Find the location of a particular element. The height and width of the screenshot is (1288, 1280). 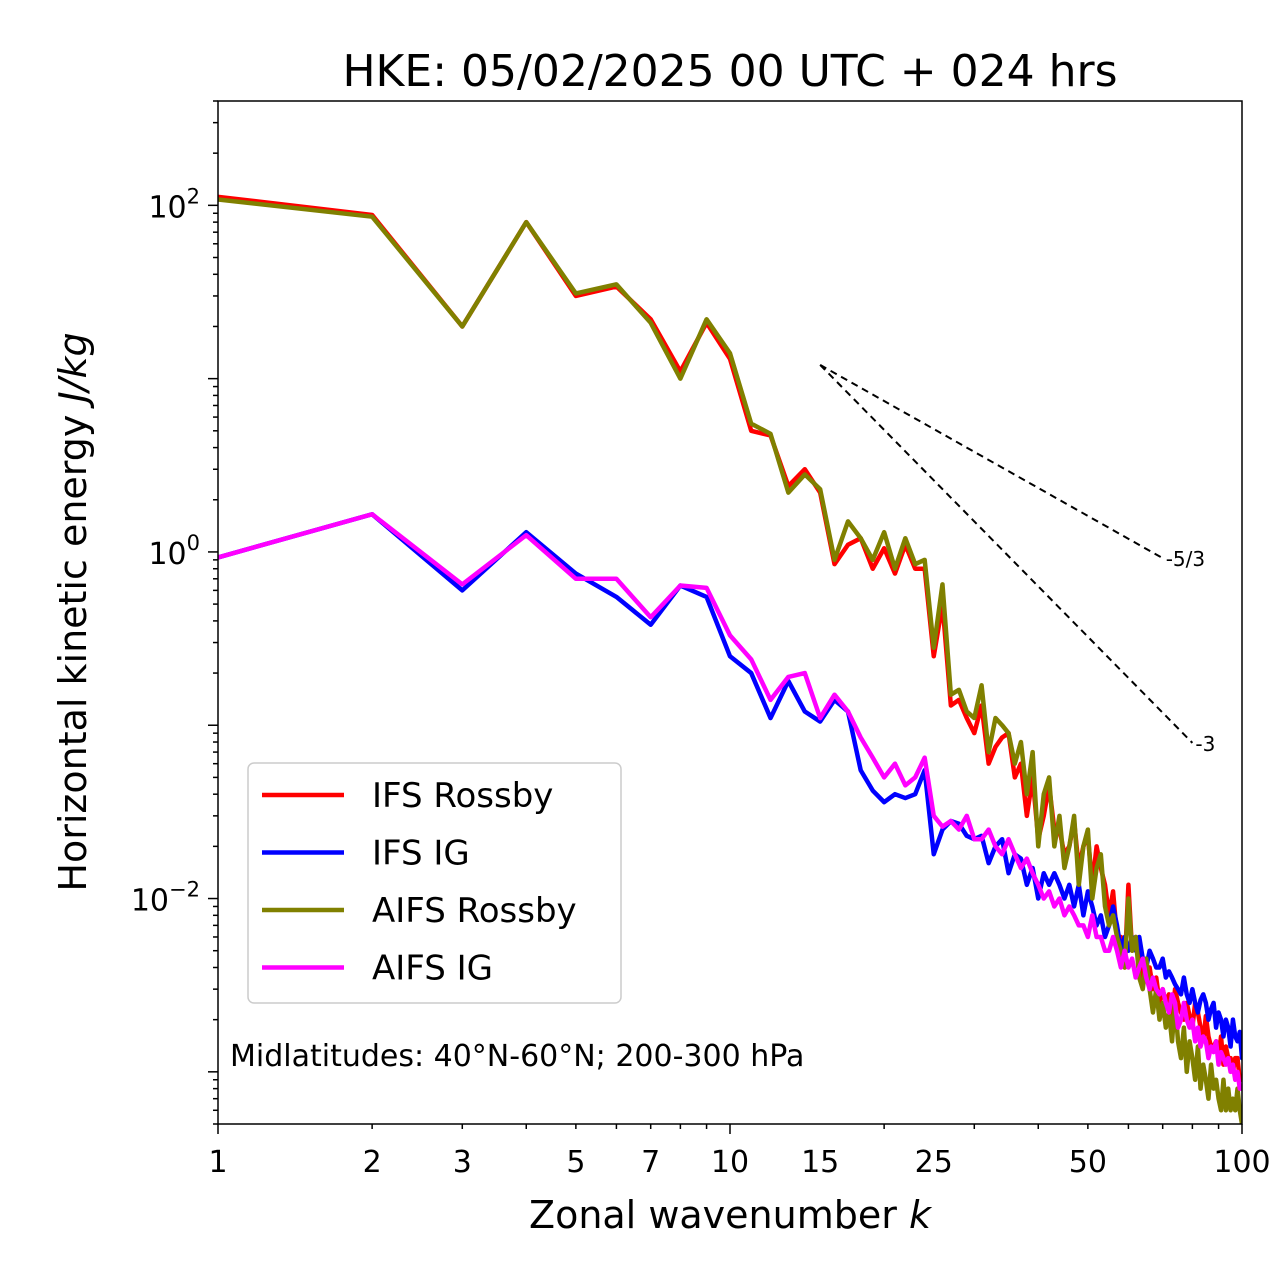

y-axis-ticks: 10² 10⁰ 10⁻² is located at coordinates (174, 612).